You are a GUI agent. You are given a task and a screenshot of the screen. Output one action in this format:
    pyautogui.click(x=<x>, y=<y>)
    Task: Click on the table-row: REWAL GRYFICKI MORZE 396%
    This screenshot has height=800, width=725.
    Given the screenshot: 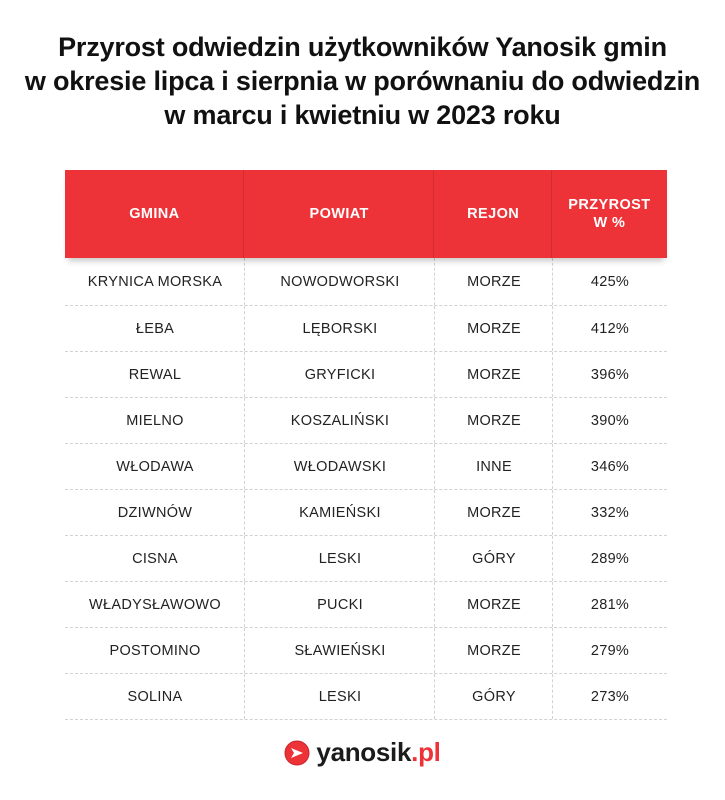 What is the action you would take?
    pyautogui.click(x=366, y=375)
    